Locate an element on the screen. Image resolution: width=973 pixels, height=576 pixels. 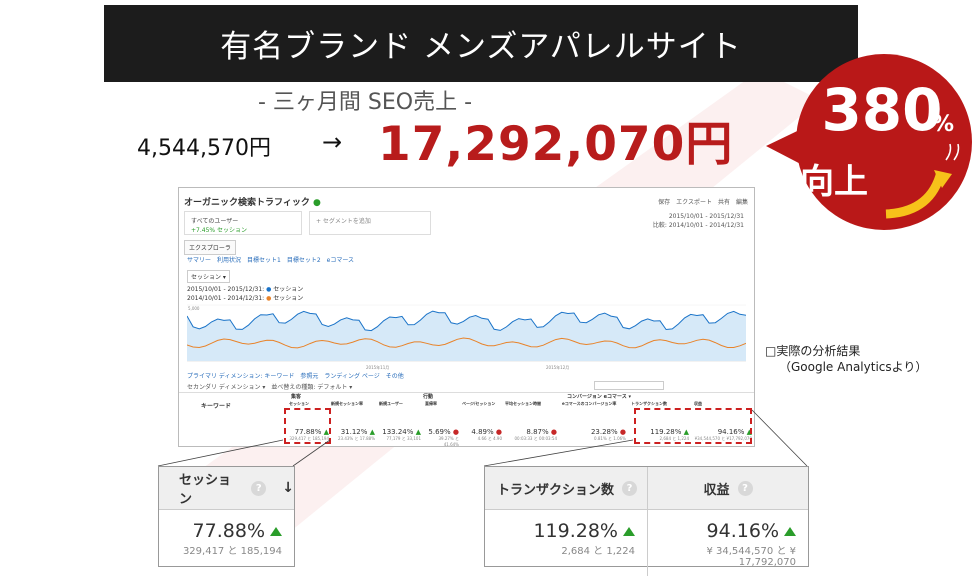
caption-line-2: （Google Analyticsより） is located at coordinates (853, 367).